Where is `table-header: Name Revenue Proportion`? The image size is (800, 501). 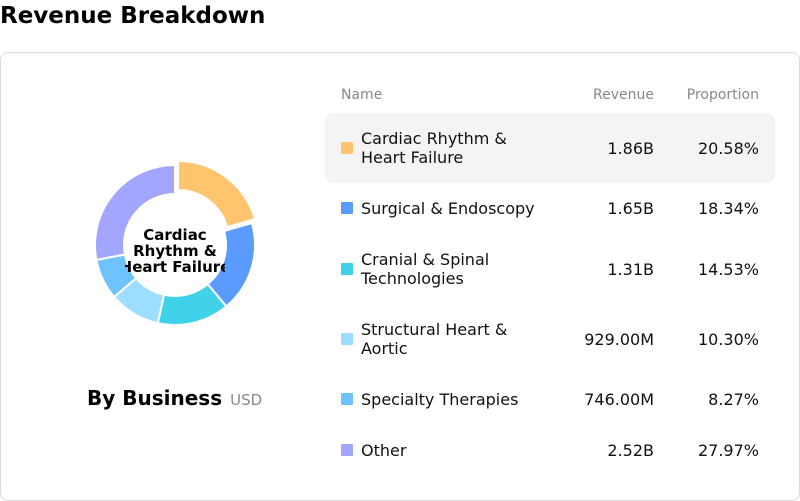 table-header: Name Revenue Proportion is located at coordinates (400, 96).